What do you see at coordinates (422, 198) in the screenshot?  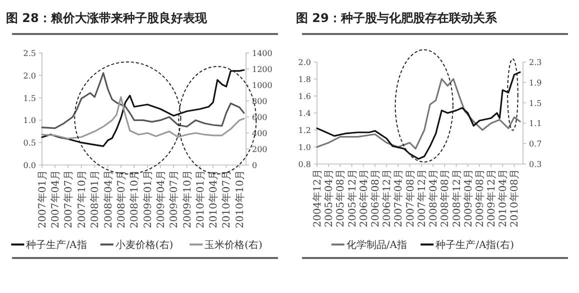 I see `x-tick-label: 2007年12月` at bounding box center [422, 198].